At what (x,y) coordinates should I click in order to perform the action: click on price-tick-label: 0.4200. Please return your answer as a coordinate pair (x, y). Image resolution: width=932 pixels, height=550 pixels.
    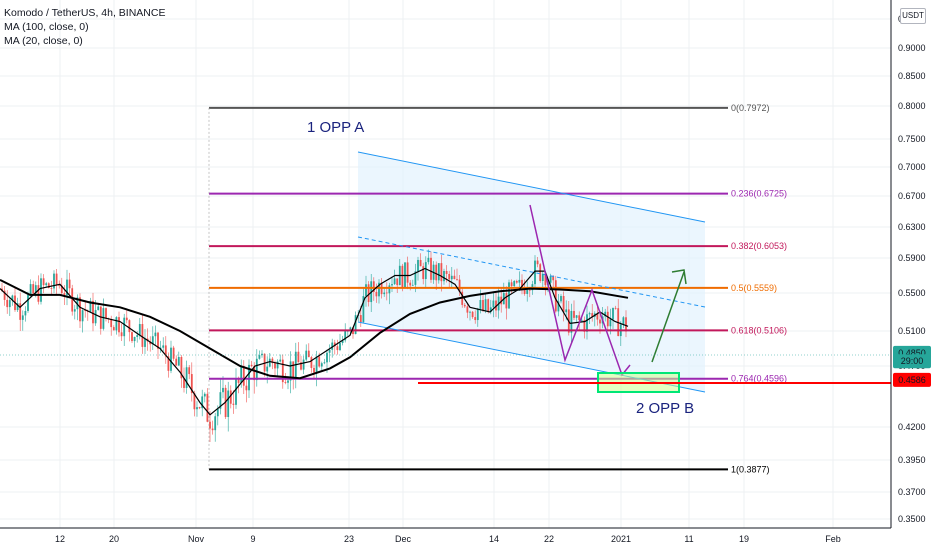
    Looking at the image, I should click on (912, 427).